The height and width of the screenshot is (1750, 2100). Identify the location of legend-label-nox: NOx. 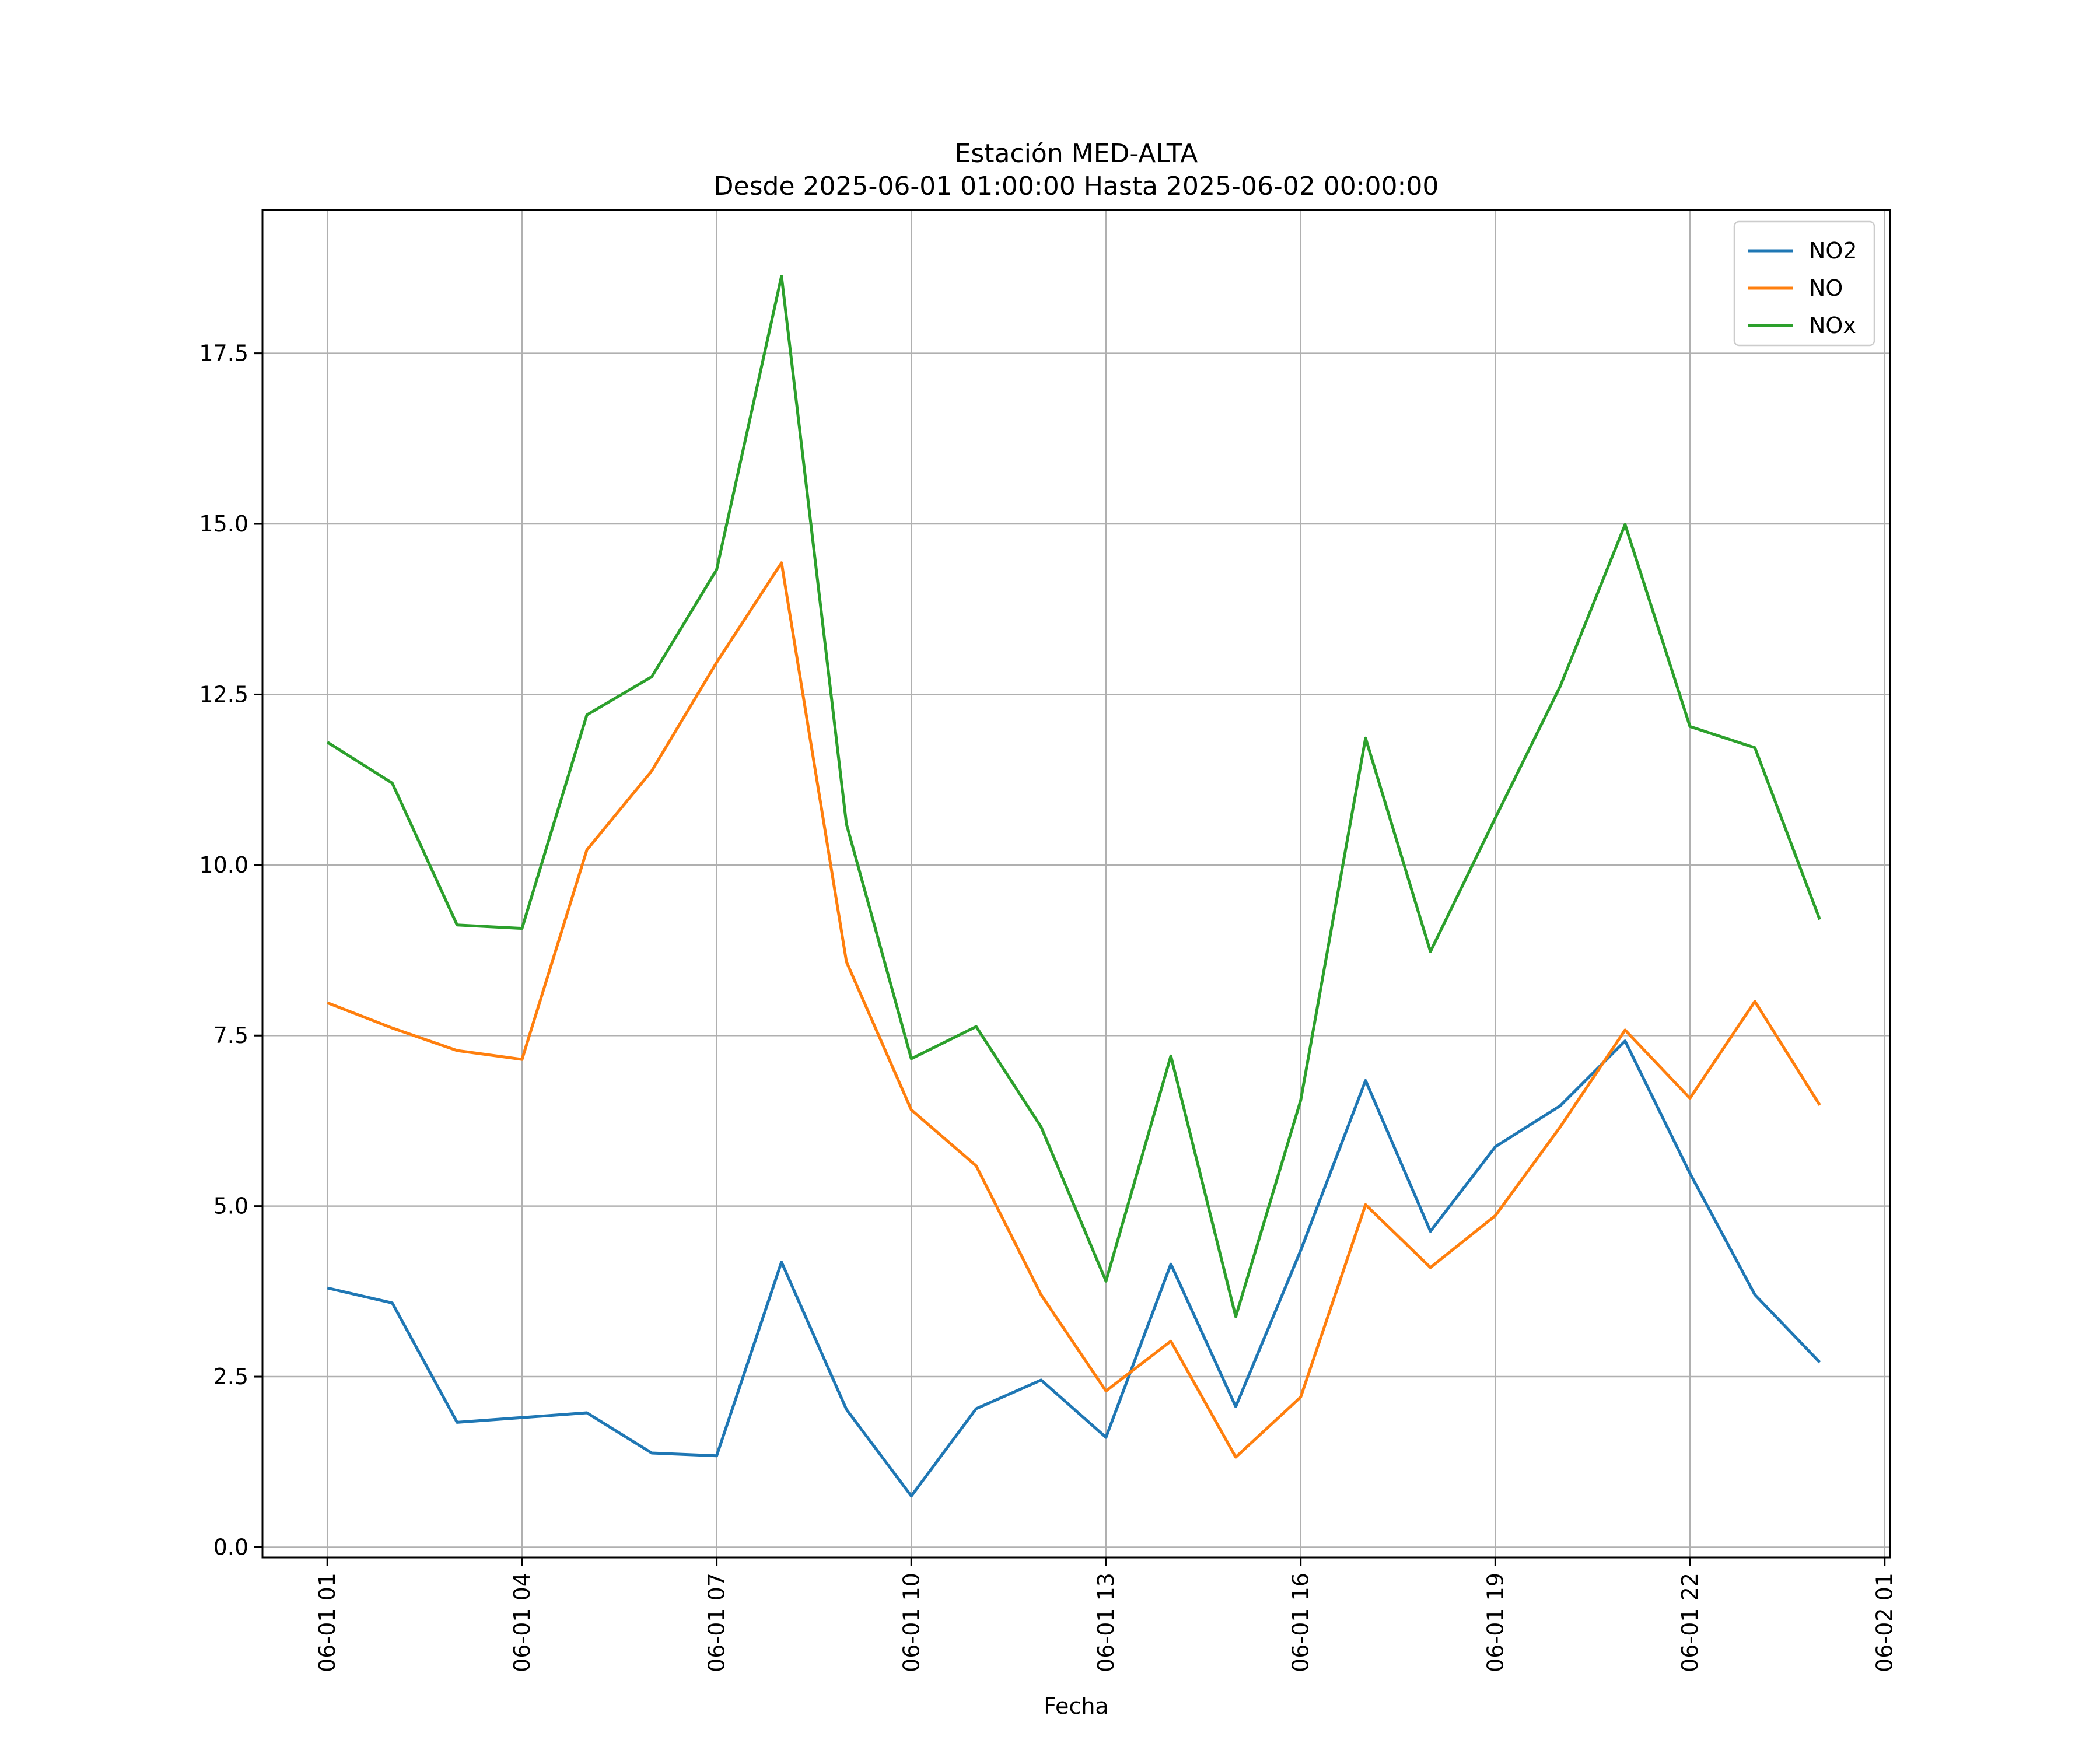
(1832, 325).